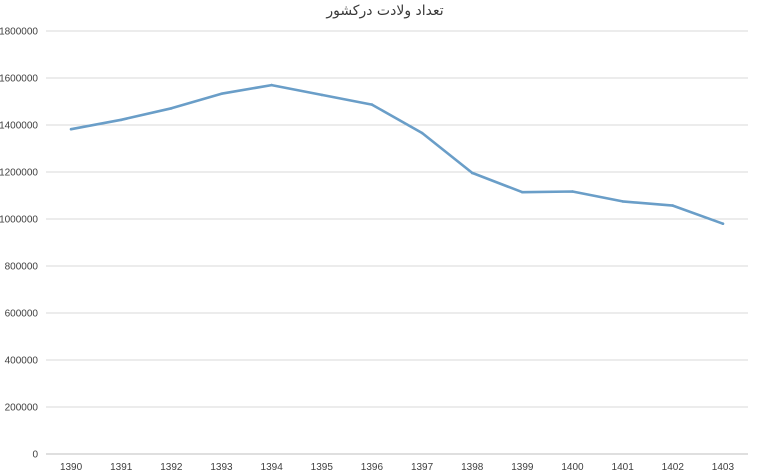  I want to click on x-tick-label: 1397, so click(422, 467).